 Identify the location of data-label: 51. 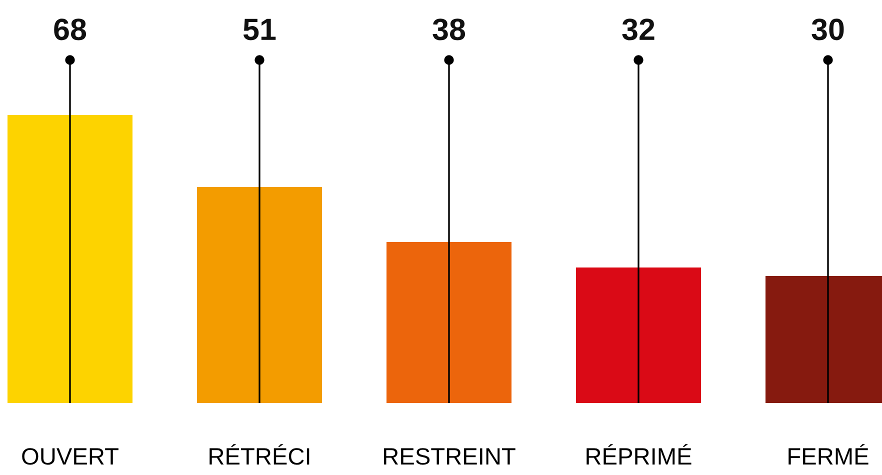
(259, 29).